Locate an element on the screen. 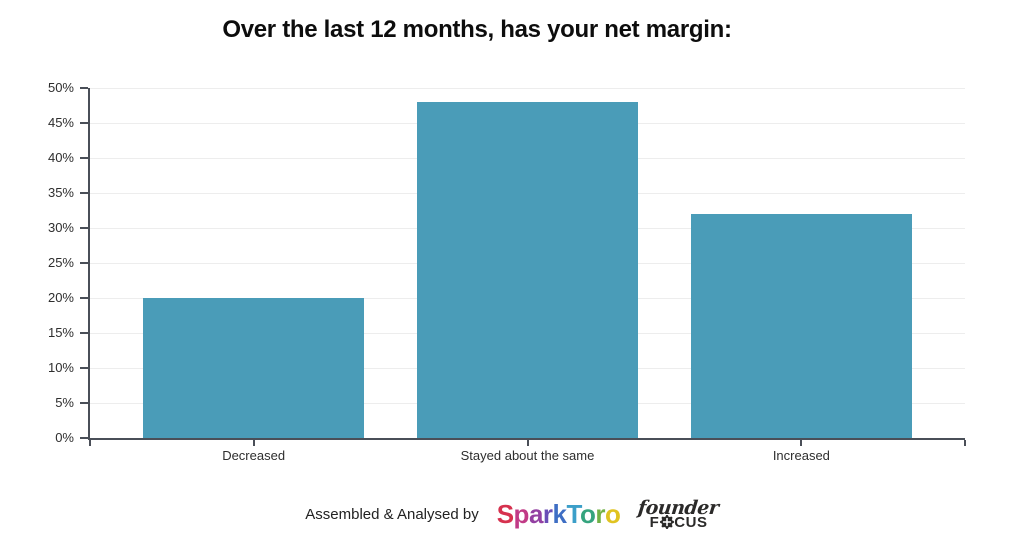 The height and width of the screenshot is (556, 1024). y-tick-label: 45% is located at coordinates (60, 122).